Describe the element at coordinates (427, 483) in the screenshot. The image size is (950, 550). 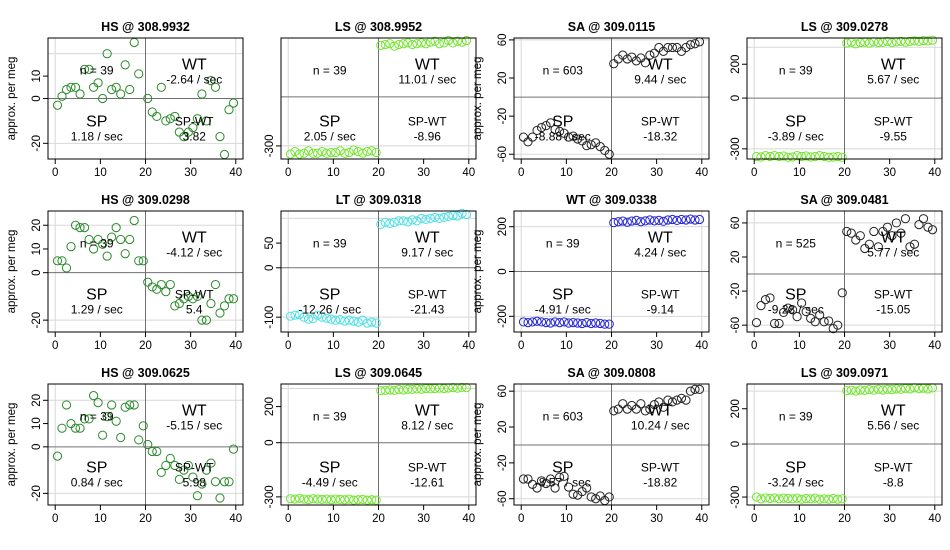
I see `spwt-value: -12.61` at that location.